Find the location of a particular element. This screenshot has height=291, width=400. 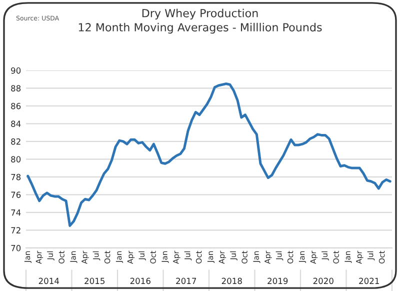

y-tick-label: 74 is located at coordinates (16, 213).